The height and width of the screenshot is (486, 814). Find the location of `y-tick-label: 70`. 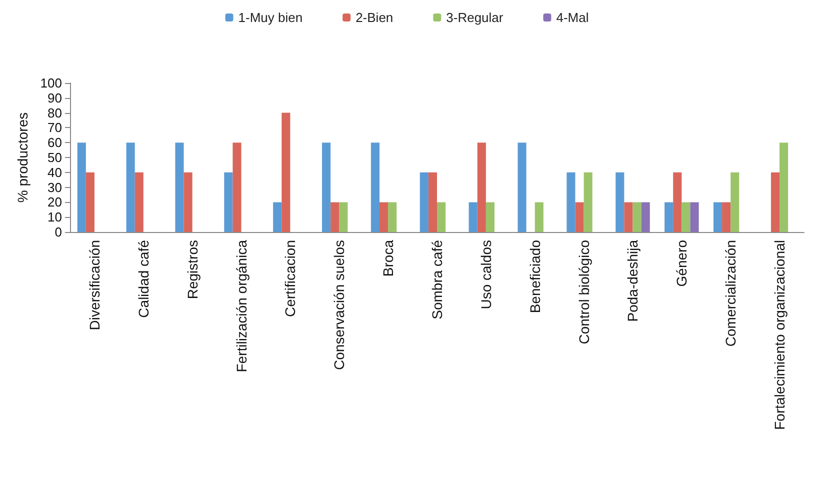

y-tick-label: 70 is located at coordinates (55, 128).